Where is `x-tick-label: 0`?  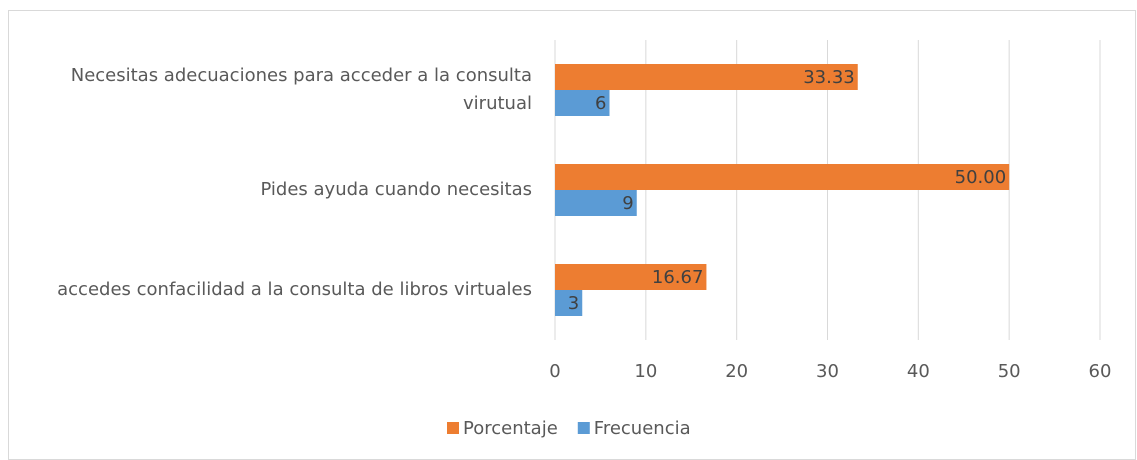
x-tick-label: 0 is located at coordinates (554, 371).